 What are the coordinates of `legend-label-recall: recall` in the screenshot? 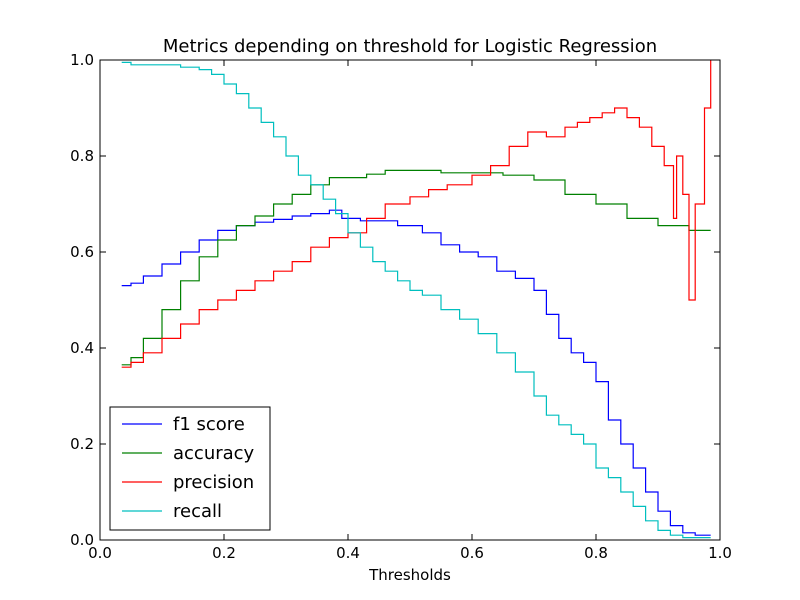 It's located at (197, 511).